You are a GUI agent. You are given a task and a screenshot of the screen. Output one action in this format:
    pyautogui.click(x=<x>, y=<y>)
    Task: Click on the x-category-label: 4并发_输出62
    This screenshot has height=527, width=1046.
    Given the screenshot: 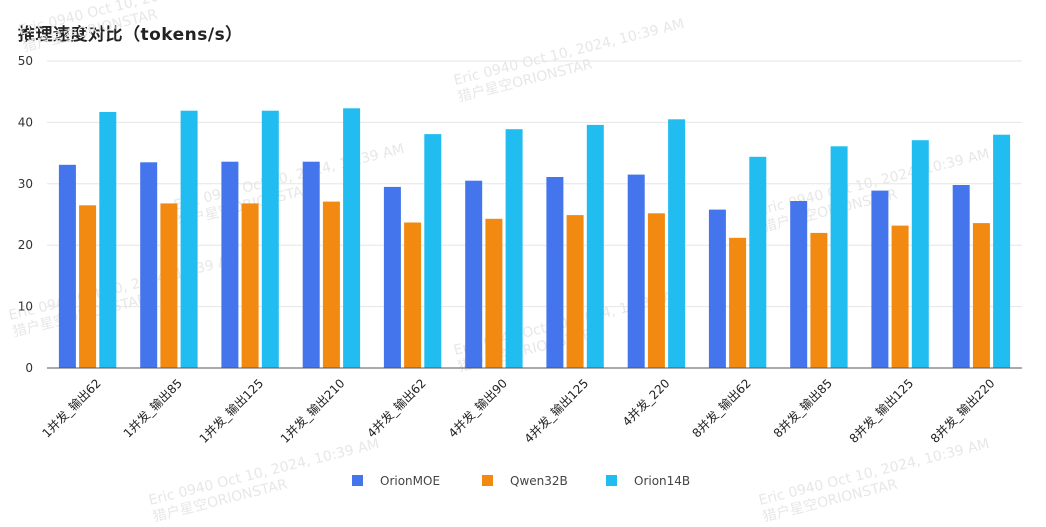 What is the action you would take?
    pyautogui.click(x=396, y=408)
    